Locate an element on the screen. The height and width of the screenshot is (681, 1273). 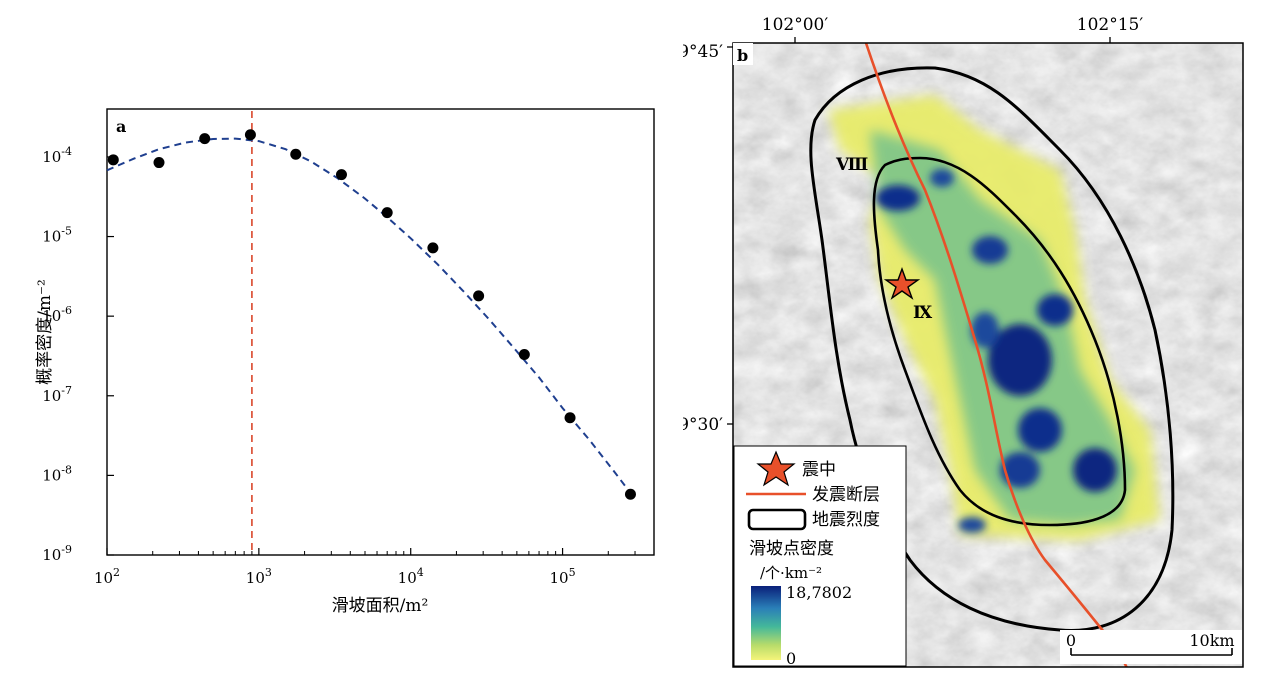
x-tick-label-2: 10⁴ is located at coordinates (411, 576).